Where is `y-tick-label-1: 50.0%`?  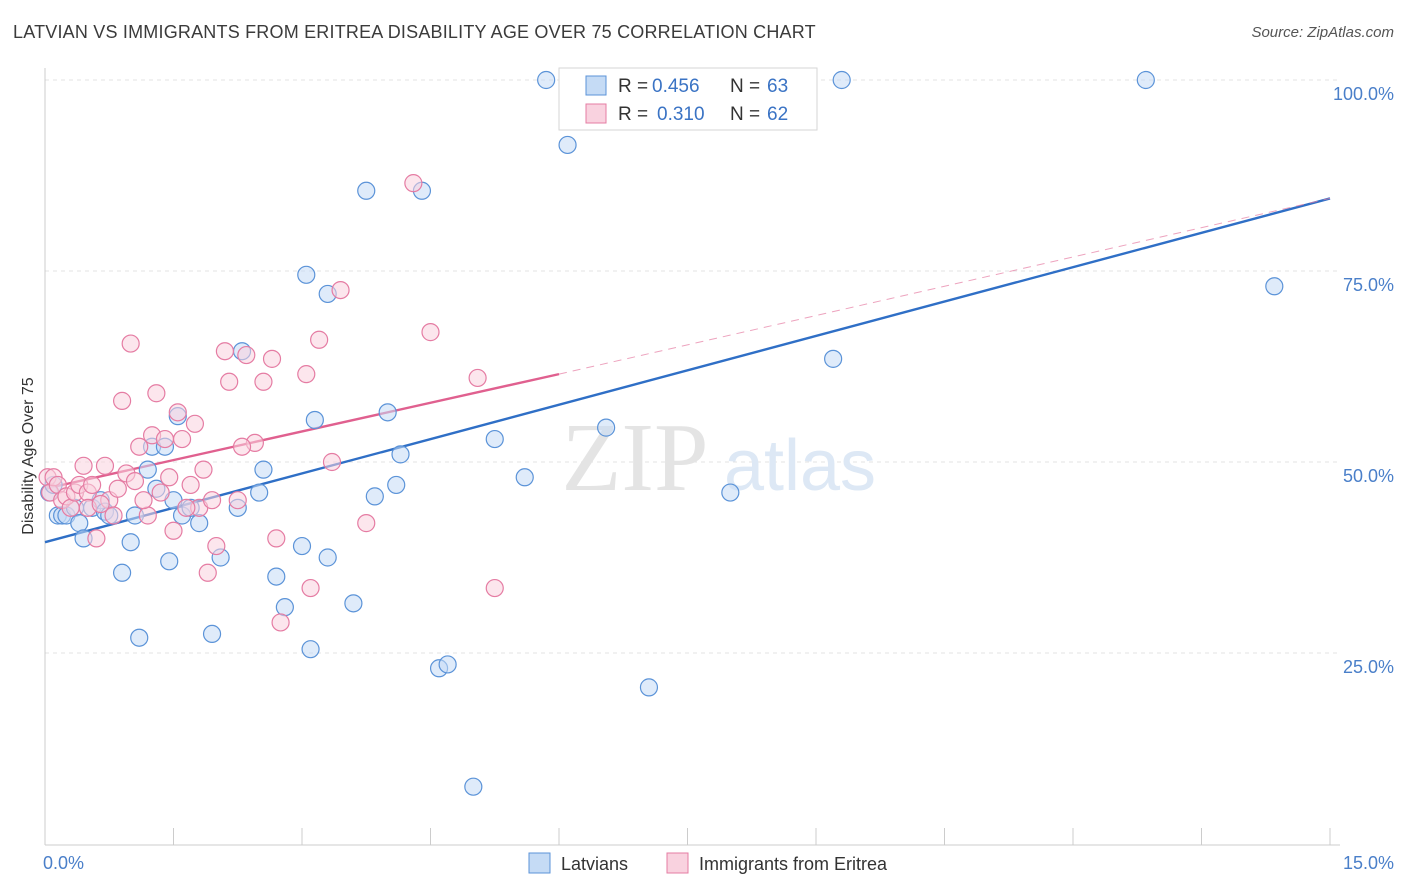 y-tick-label-1: 50.0% is located at coordinates (1368, 476).